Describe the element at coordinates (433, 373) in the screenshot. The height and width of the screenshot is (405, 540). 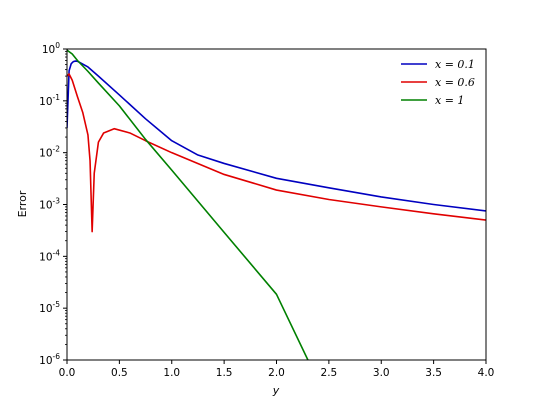
I see `x-tick-label: 3.5` at that location.